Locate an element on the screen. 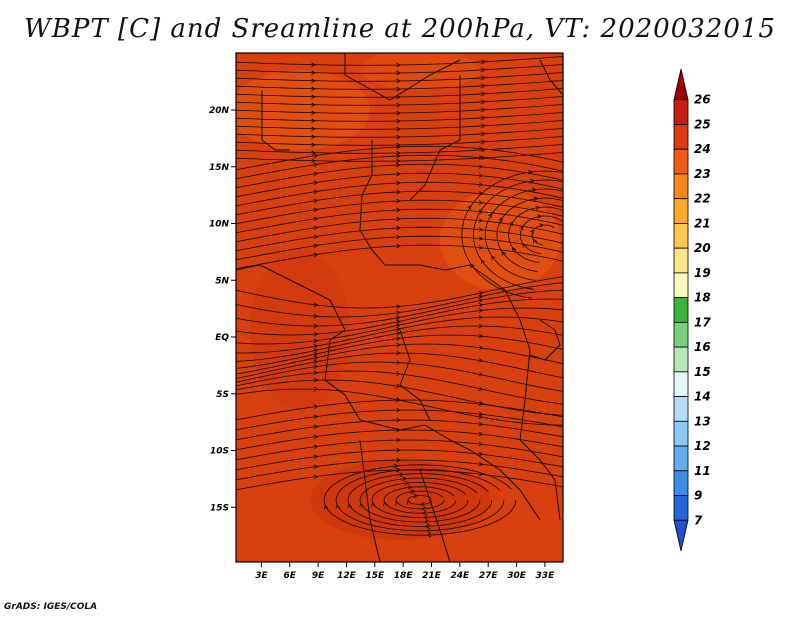 Image resolution: width=800 pixels, height=618 pixels. colorbar-label: 23 is located at coordinates (702, 174).